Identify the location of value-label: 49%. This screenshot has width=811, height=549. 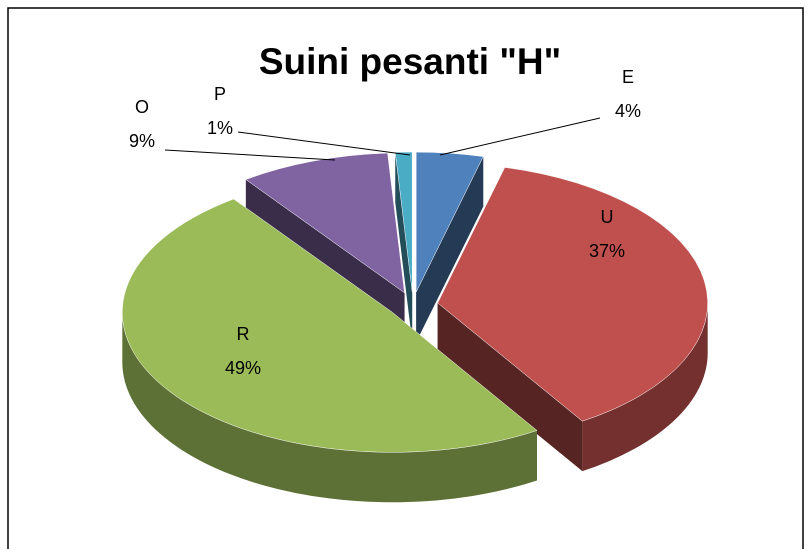
(243, 368).